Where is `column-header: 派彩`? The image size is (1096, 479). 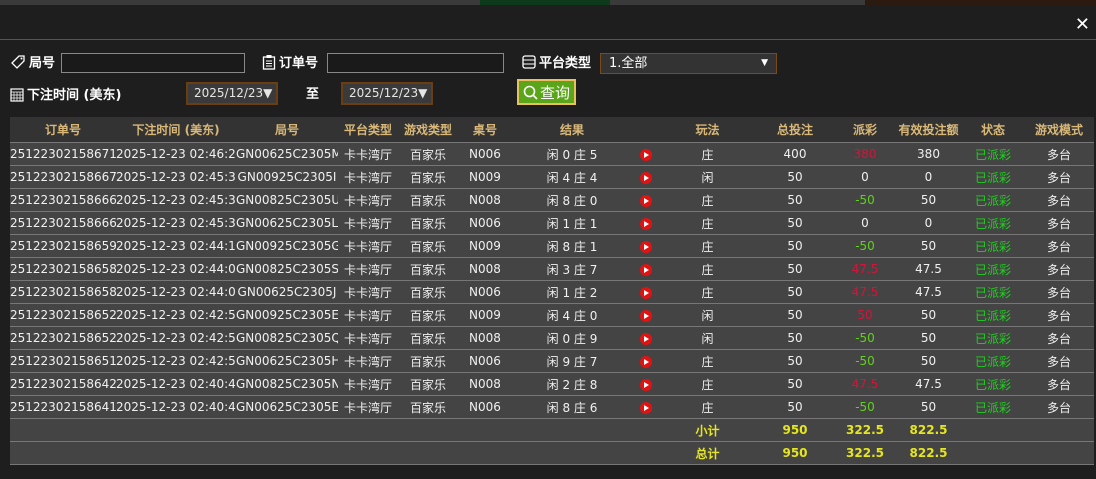
column-header: 派彩 is located at coordinates (865, 130).